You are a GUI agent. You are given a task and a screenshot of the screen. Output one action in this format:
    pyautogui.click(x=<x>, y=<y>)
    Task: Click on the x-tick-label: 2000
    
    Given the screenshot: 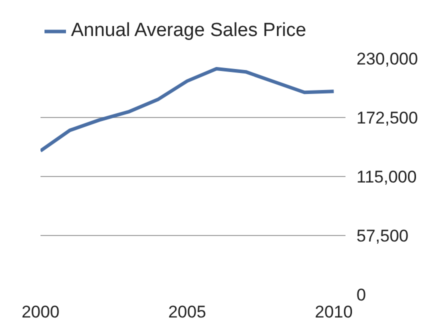 What is the action you would take?
    pyautogui.click(x=41, y=312)
    